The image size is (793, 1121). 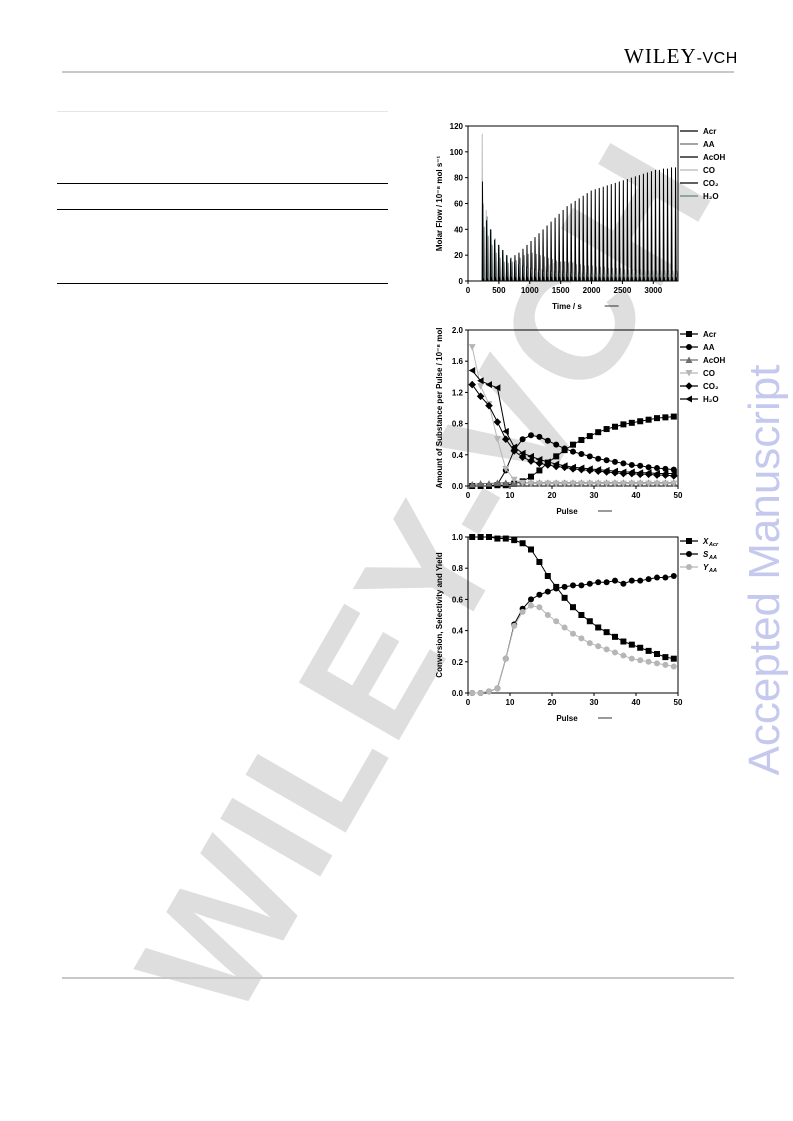 I want to click on x-axis-label: Time / s, so click(x=567, y=306).